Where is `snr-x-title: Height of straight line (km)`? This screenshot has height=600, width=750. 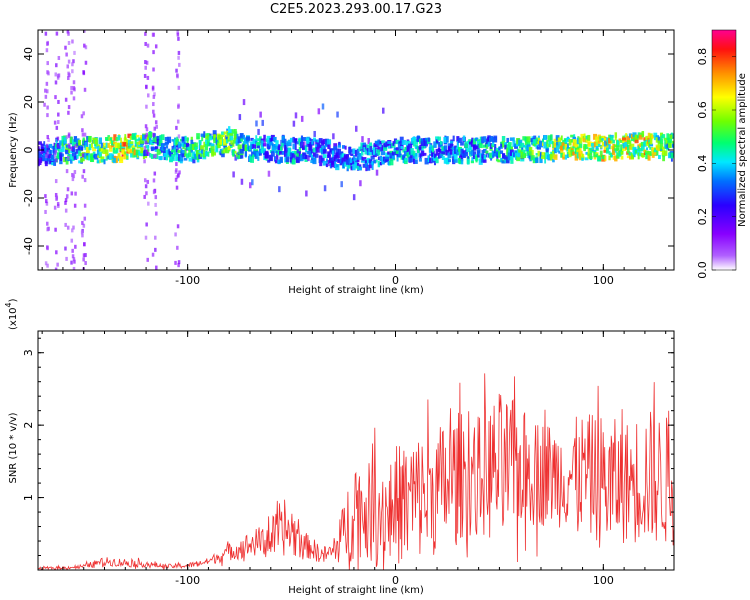
snr-x-title: Height of straight line (km) is located at coordinates (356, 590).